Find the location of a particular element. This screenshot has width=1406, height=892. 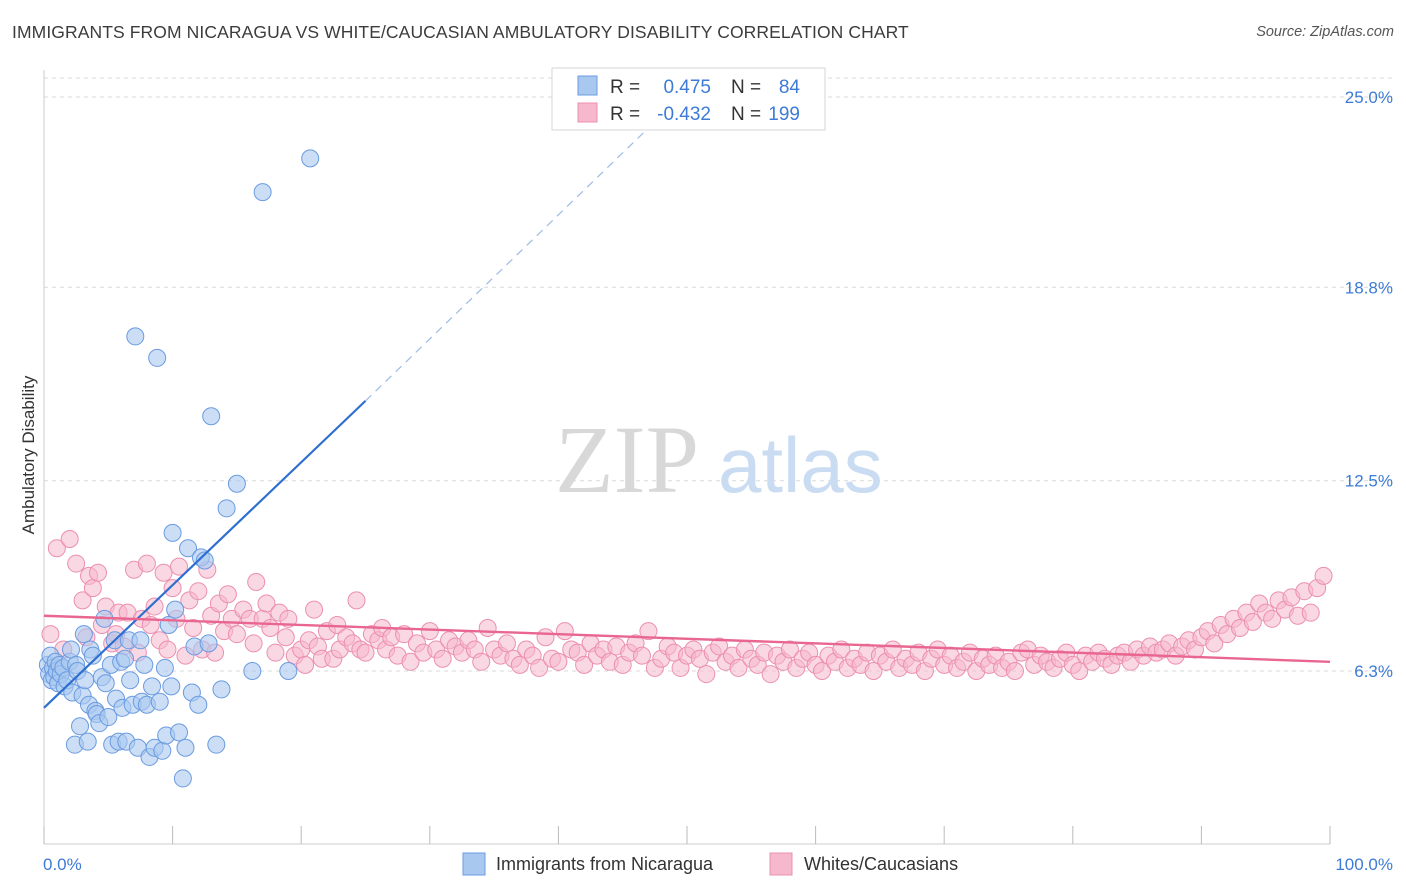

bottom-legend-label-pink: Whites/Caucasians is located at coordinates (881, 864).